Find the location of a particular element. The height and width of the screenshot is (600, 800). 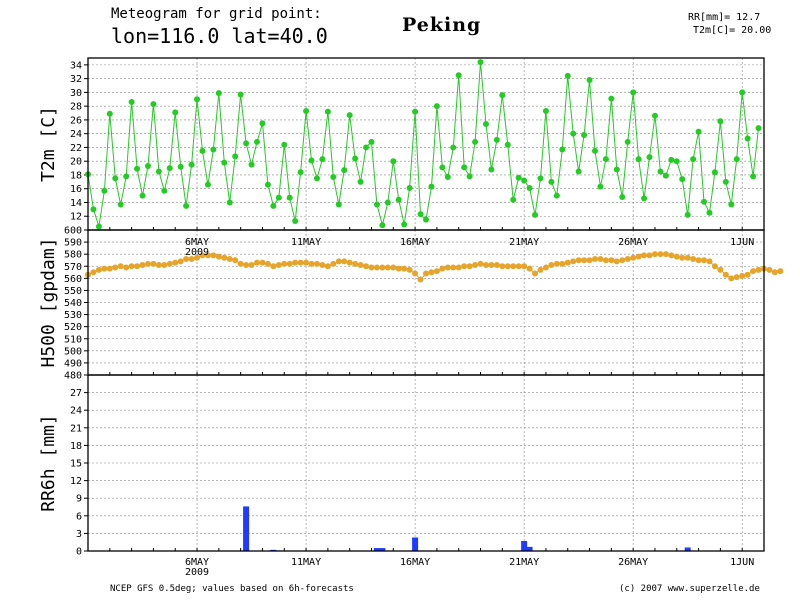

x-tick-label: 26MAY is located at coordinates (633, 562).